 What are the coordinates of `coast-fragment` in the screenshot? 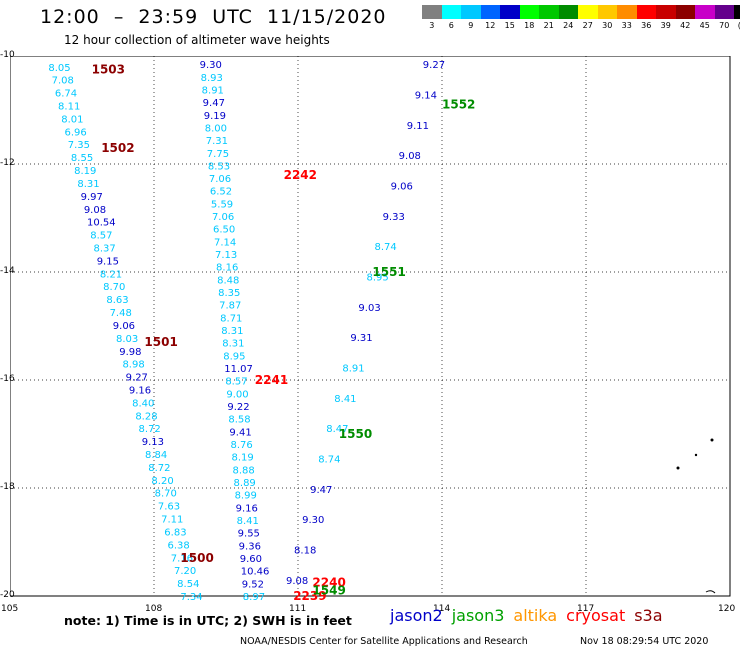 It's located at (710, 592).